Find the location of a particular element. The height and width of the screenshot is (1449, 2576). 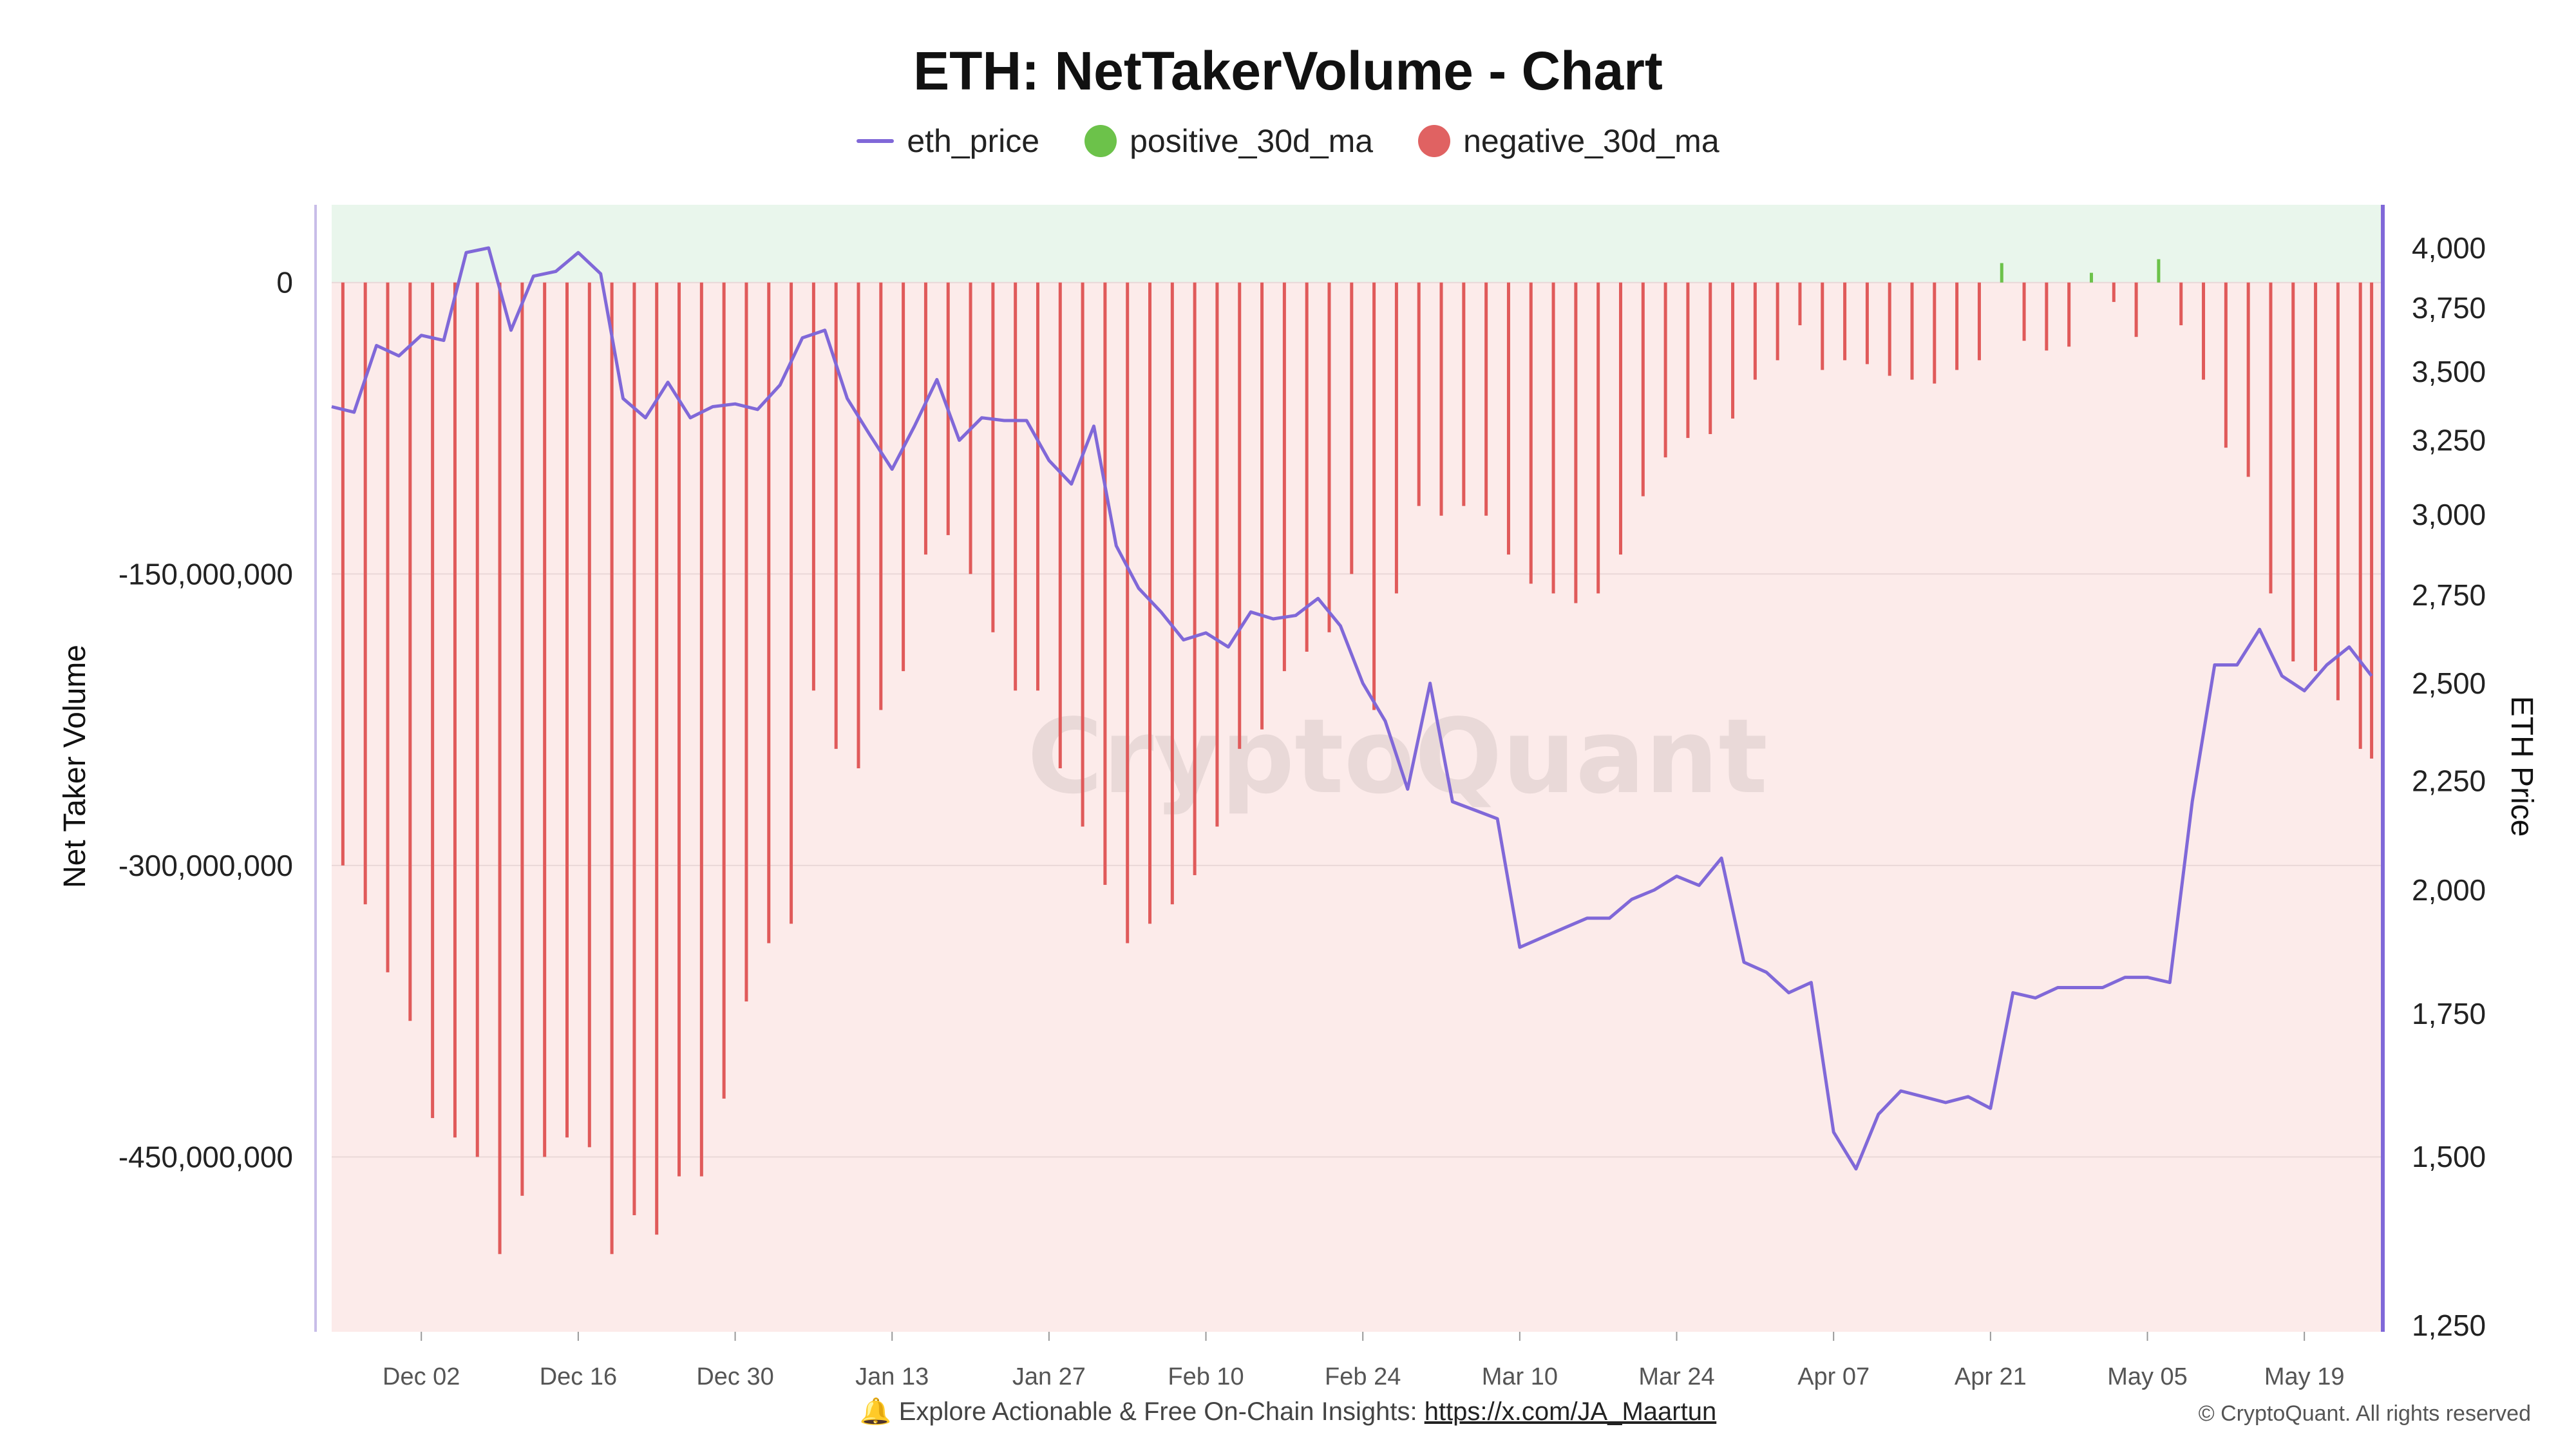

chart-title: ETH: NetTakerVolume - Chart is located at coordinates (1288, 71).